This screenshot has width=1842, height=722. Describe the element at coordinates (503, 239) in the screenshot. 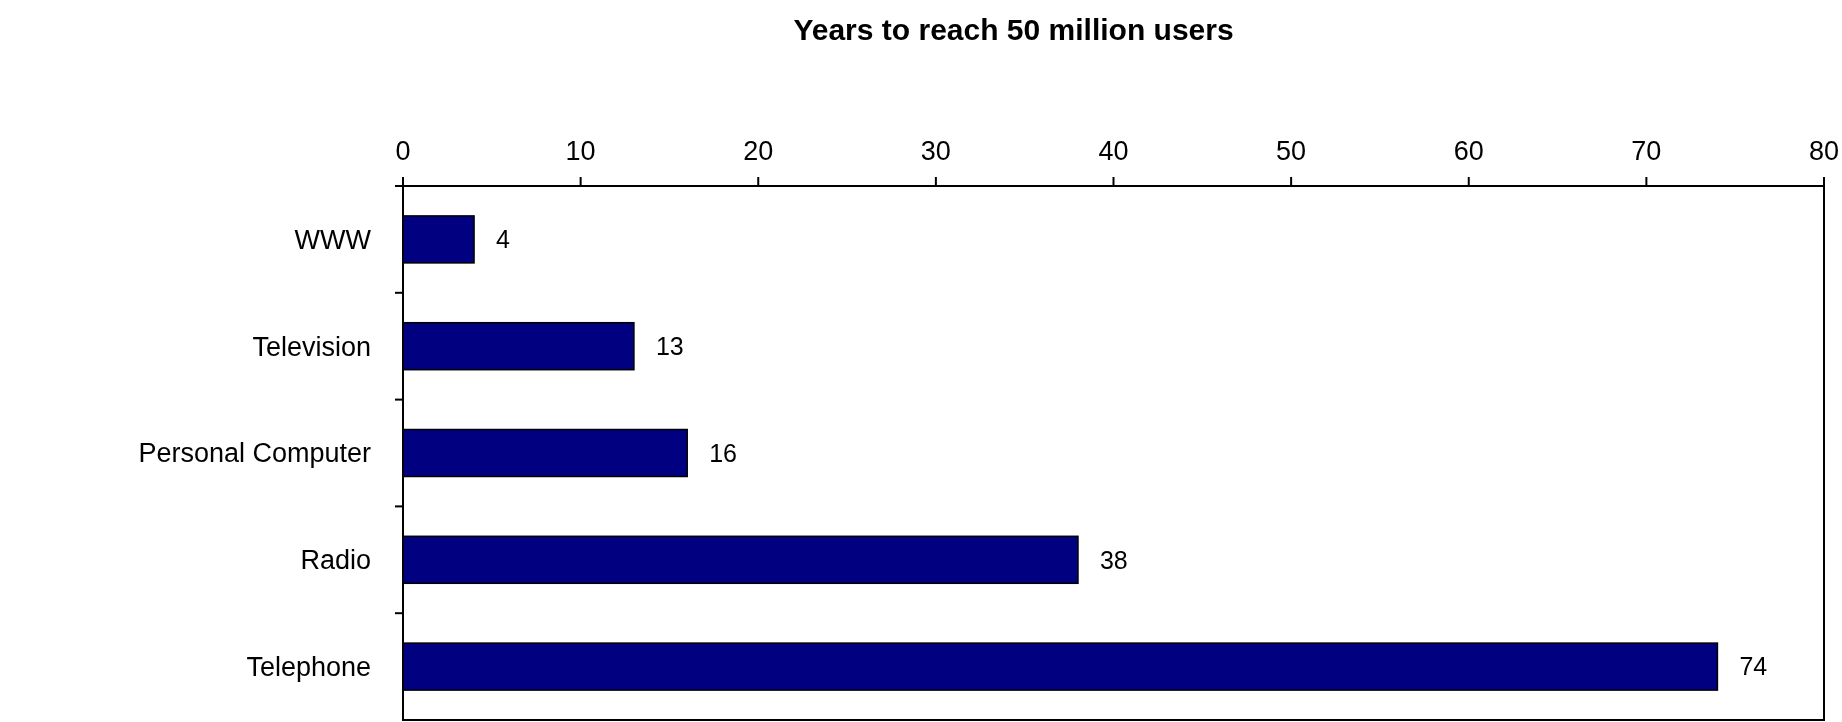

I see `data-label: 4` at that location.